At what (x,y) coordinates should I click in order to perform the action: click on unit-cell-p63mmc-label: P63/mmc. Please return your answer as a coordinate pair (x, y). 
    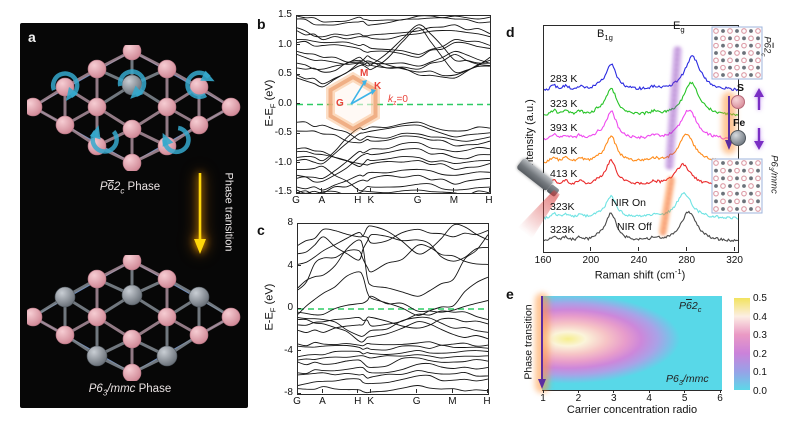
    Looking at the image, I should click on (773, 174).